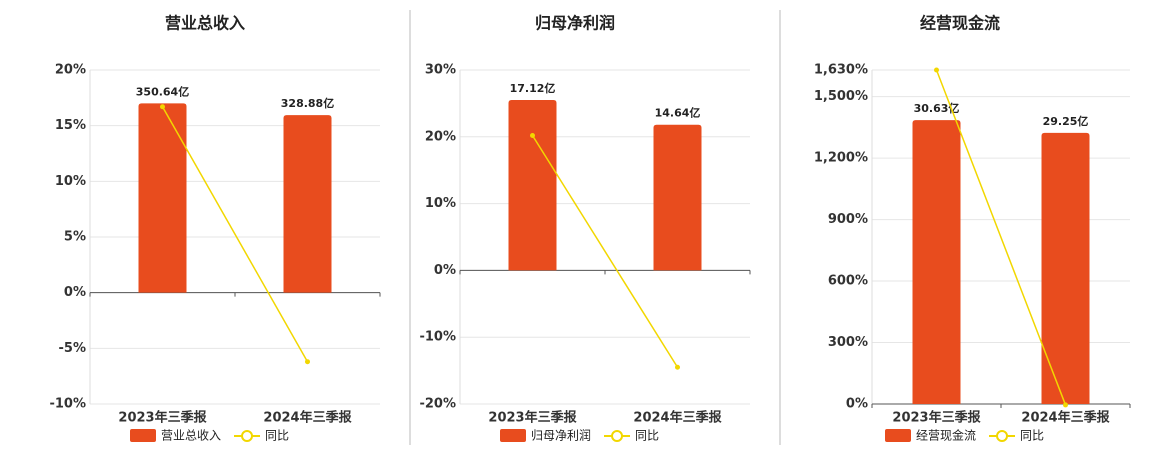 The height and width of the screenshot is (450, 1160). What do you see at coordinates (440, 70) in the screenshot?
I see `y-tick-label: 30%` at bounding box center [440, 70].